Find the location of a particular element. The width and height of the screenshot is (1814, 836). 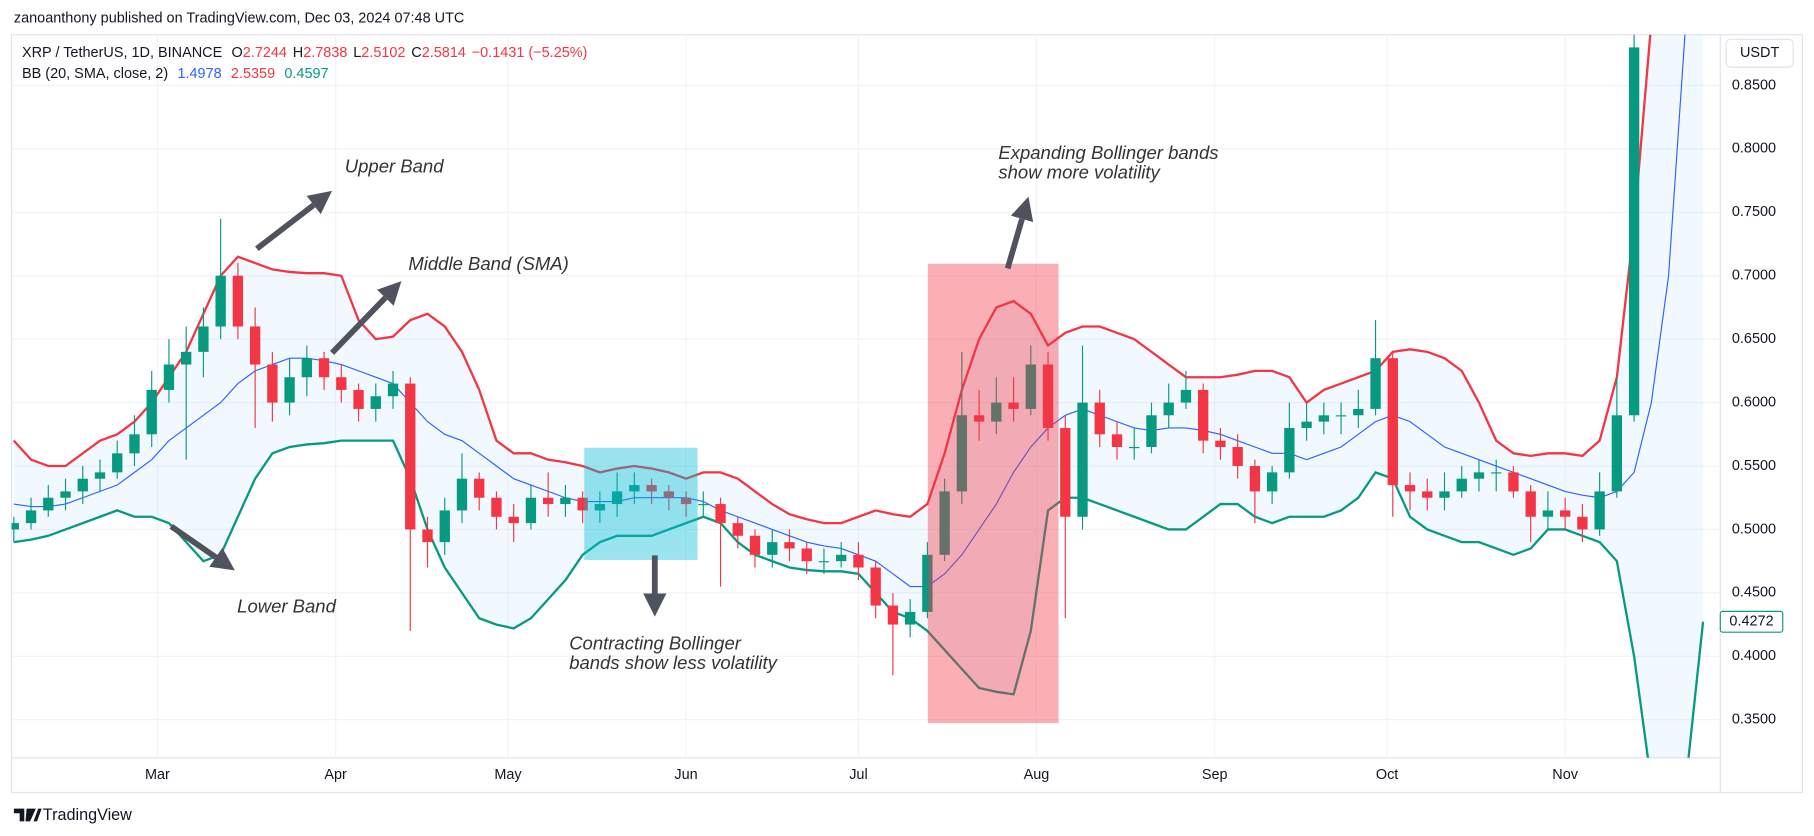

currency-box is located at coordinates (1759, 53).